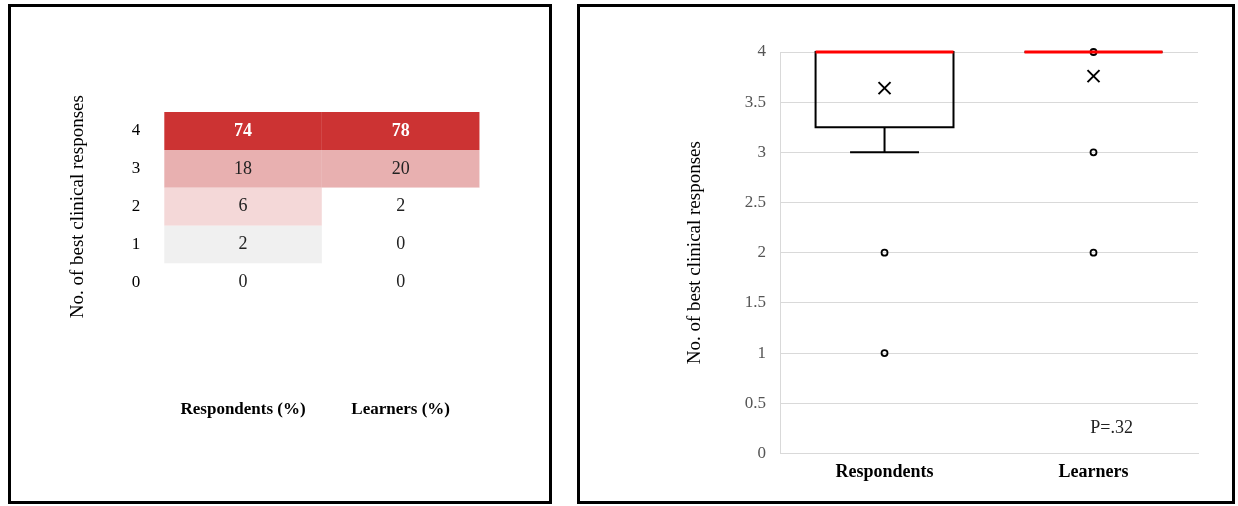 This screenshot has height=506, width=1238. I want to click on data-label: 6, so click(243, 205).